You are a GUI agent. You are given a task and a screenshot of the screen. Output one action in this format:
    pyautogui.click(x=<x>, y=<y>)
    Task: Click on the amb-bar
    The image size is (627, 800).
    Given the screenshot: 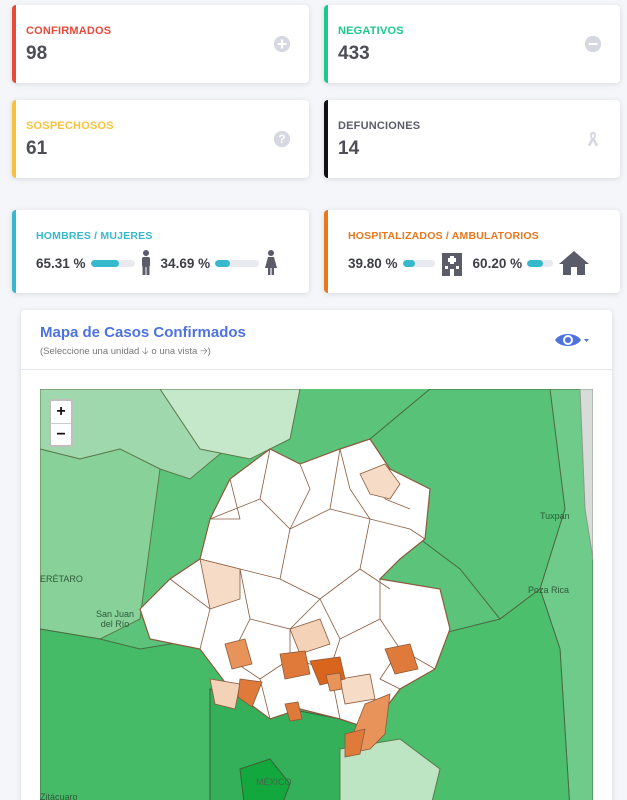 What is the action you would take?
    pyautogui.click(x=540, y=263)
    